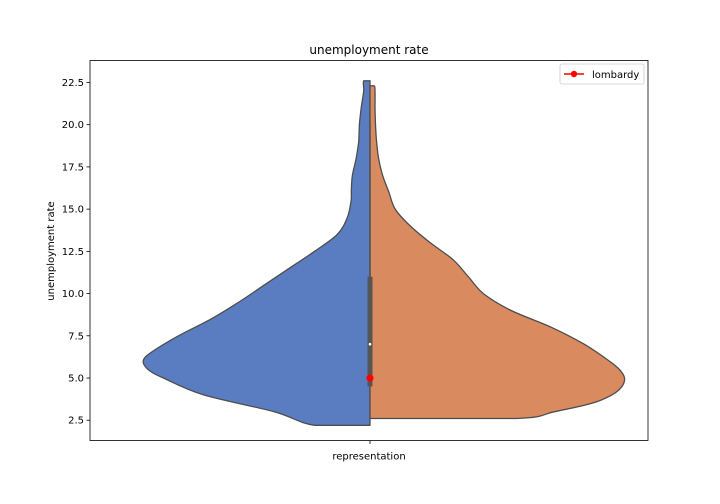 The image size is (720, 504). Describe the element at coordinates (76, 379) in the screenshot. I see `y-tick-label: 5.0` at that location.